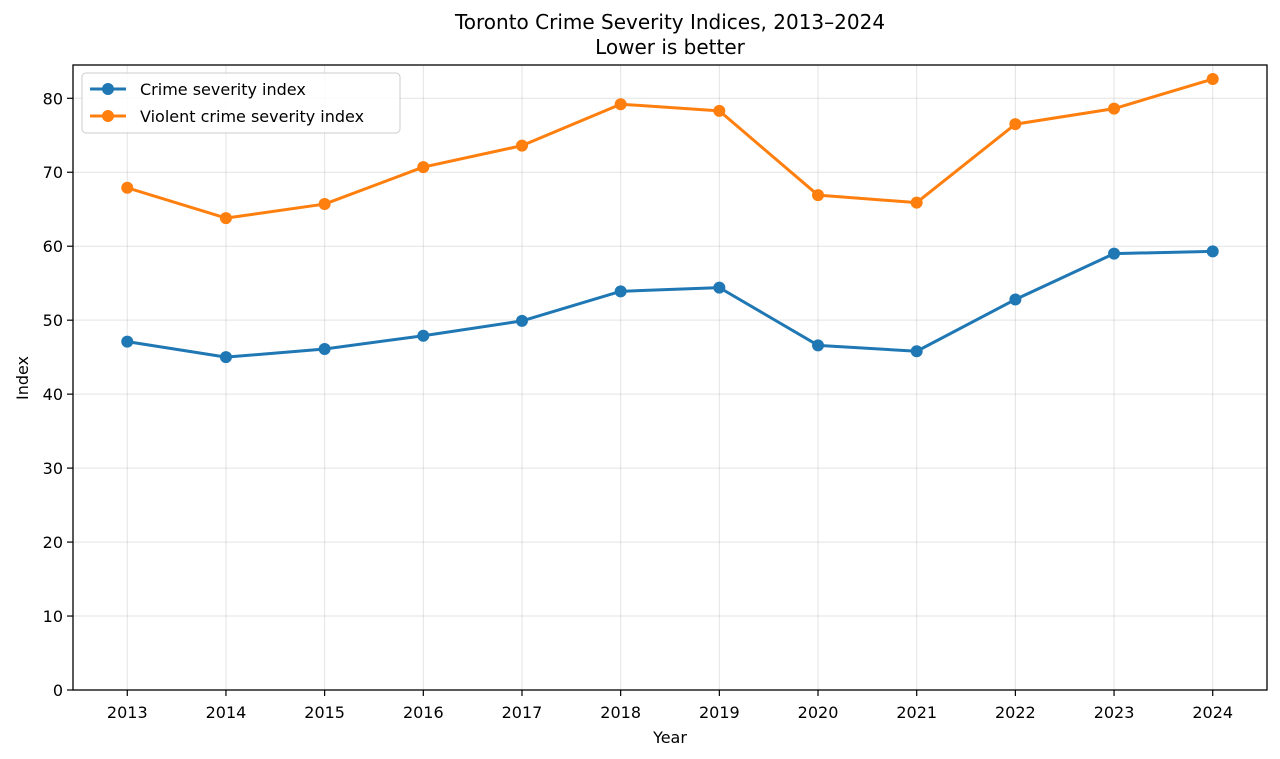 The width and height of the screenshot is (1280, 759). Describe the element at coordinates (226, 712) in the screenshot. I see `x-tick-label: 2014` at that location.